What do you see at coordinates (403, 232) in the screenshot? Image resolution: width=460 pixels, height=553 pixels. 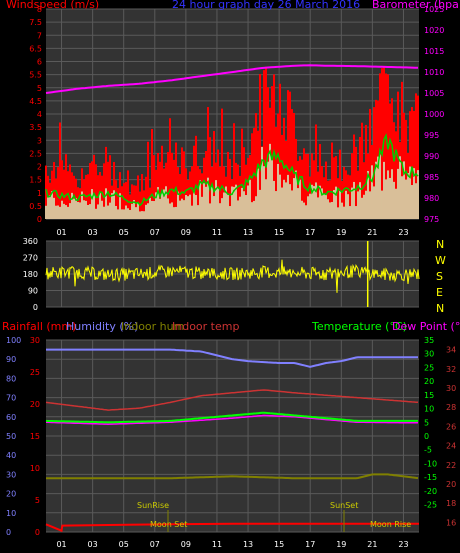 I see `wind-x-tick-label: 23` at bounding box center [403, 232].